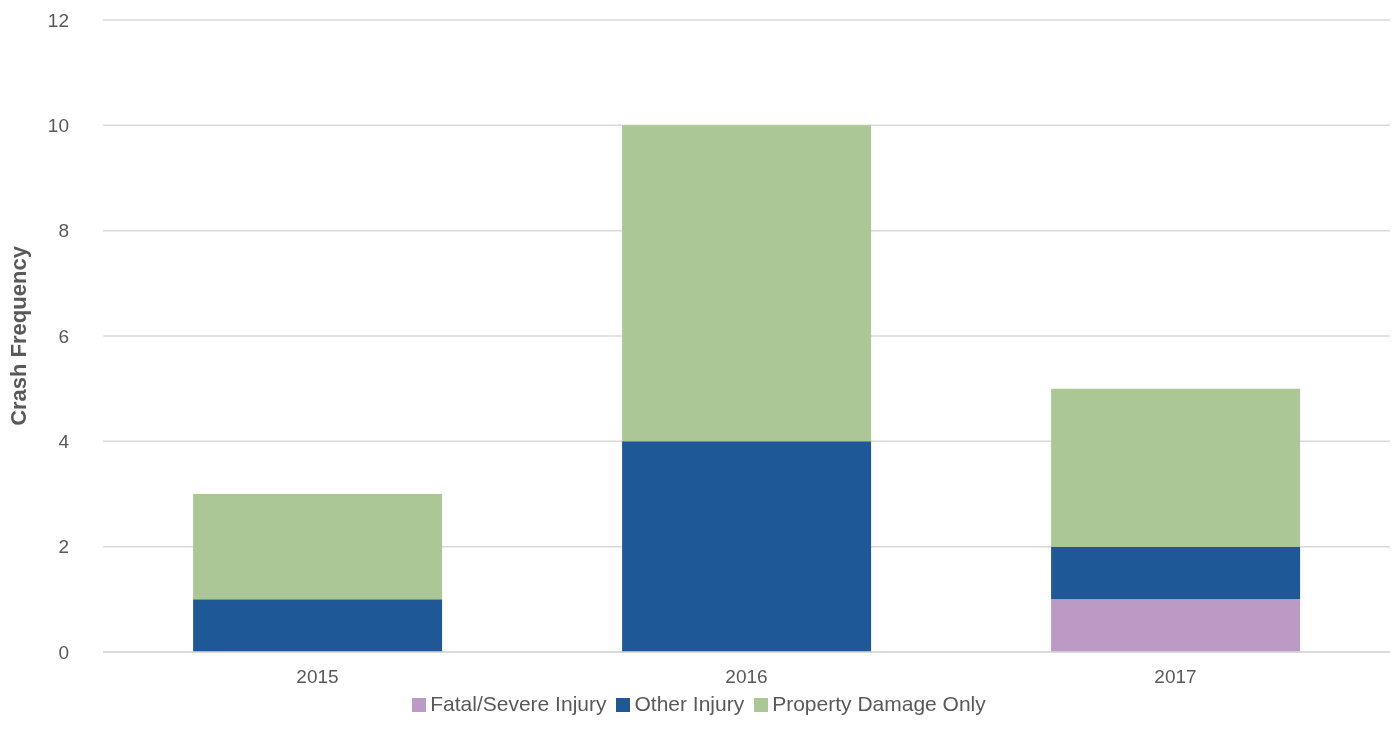  I want to click on legend-label: Other Injury, so click(689, 703).